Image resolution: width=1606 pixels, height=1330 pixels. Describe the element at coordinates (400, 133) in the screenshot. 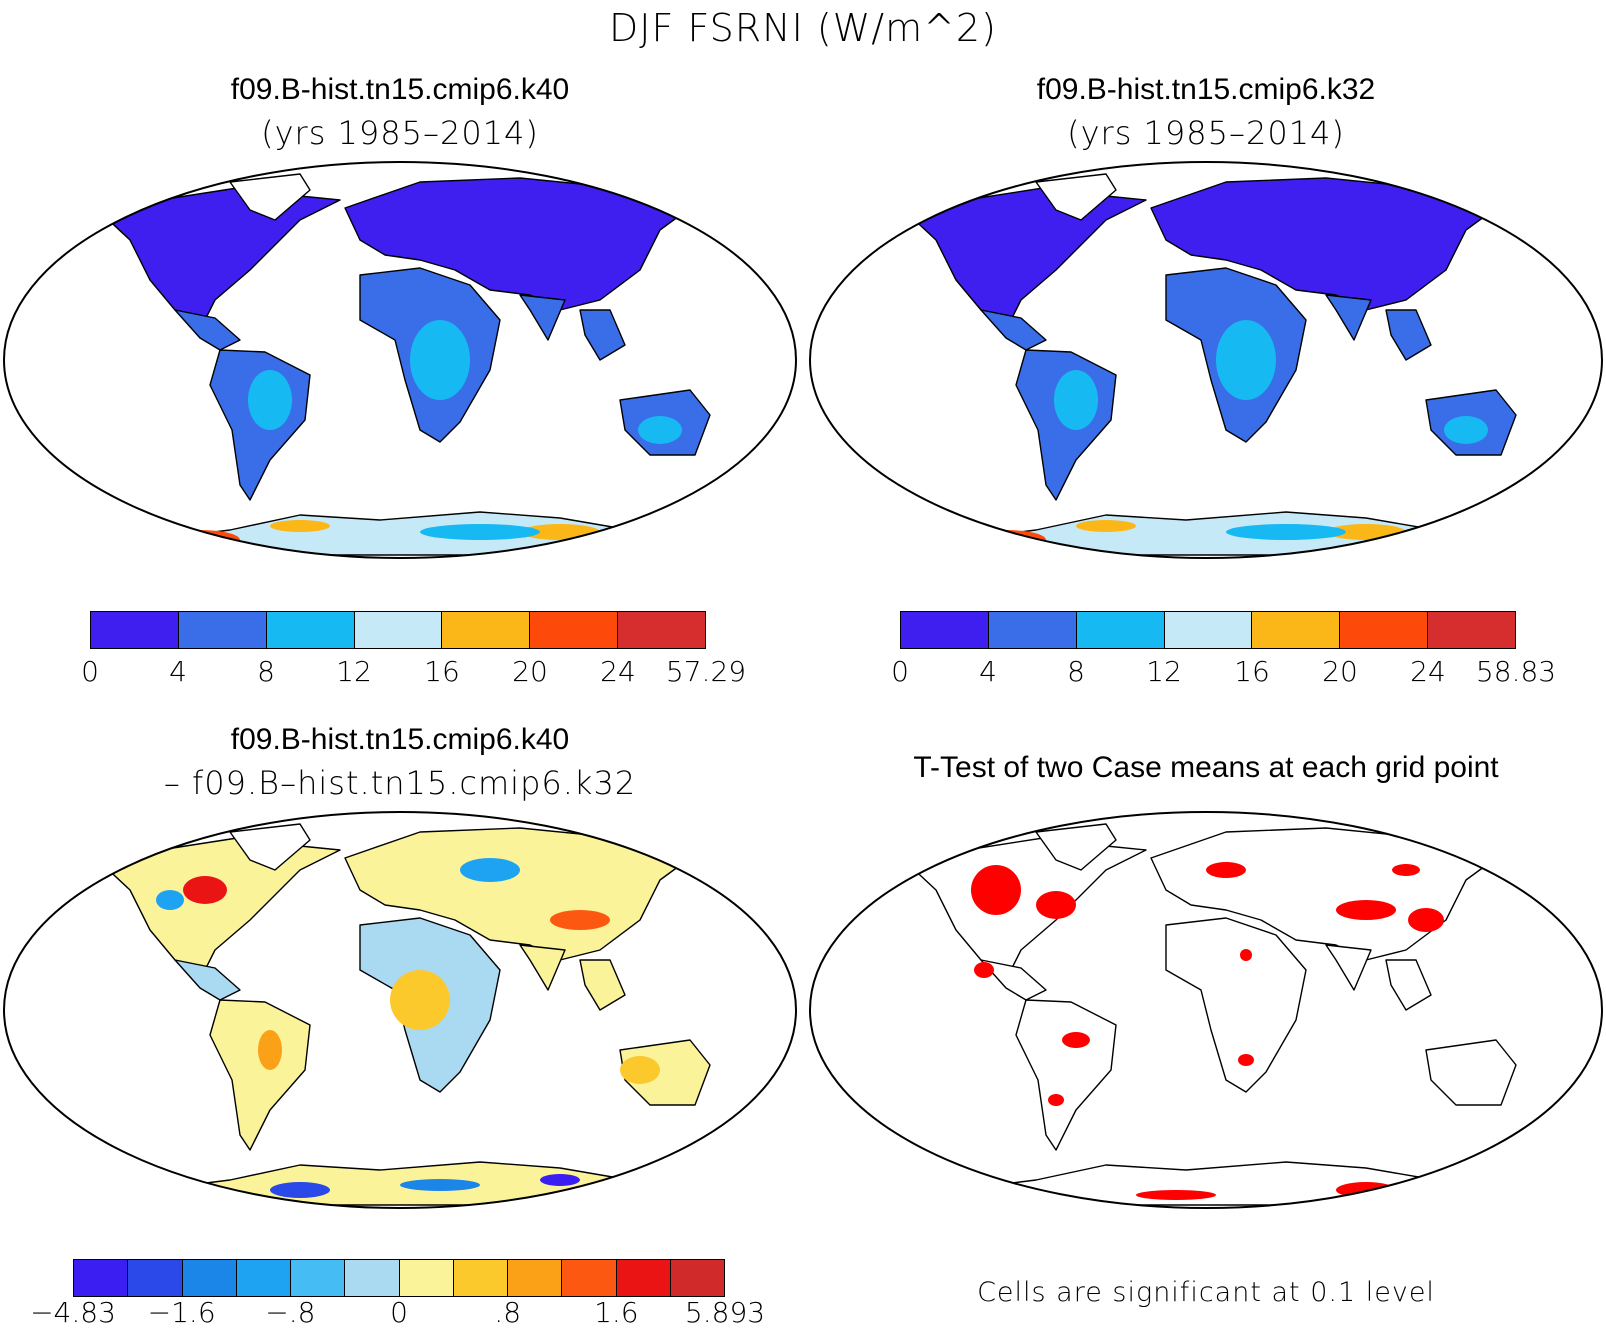

I see `panel-1-subtitle: (yrs 1985–2014)` at that location.